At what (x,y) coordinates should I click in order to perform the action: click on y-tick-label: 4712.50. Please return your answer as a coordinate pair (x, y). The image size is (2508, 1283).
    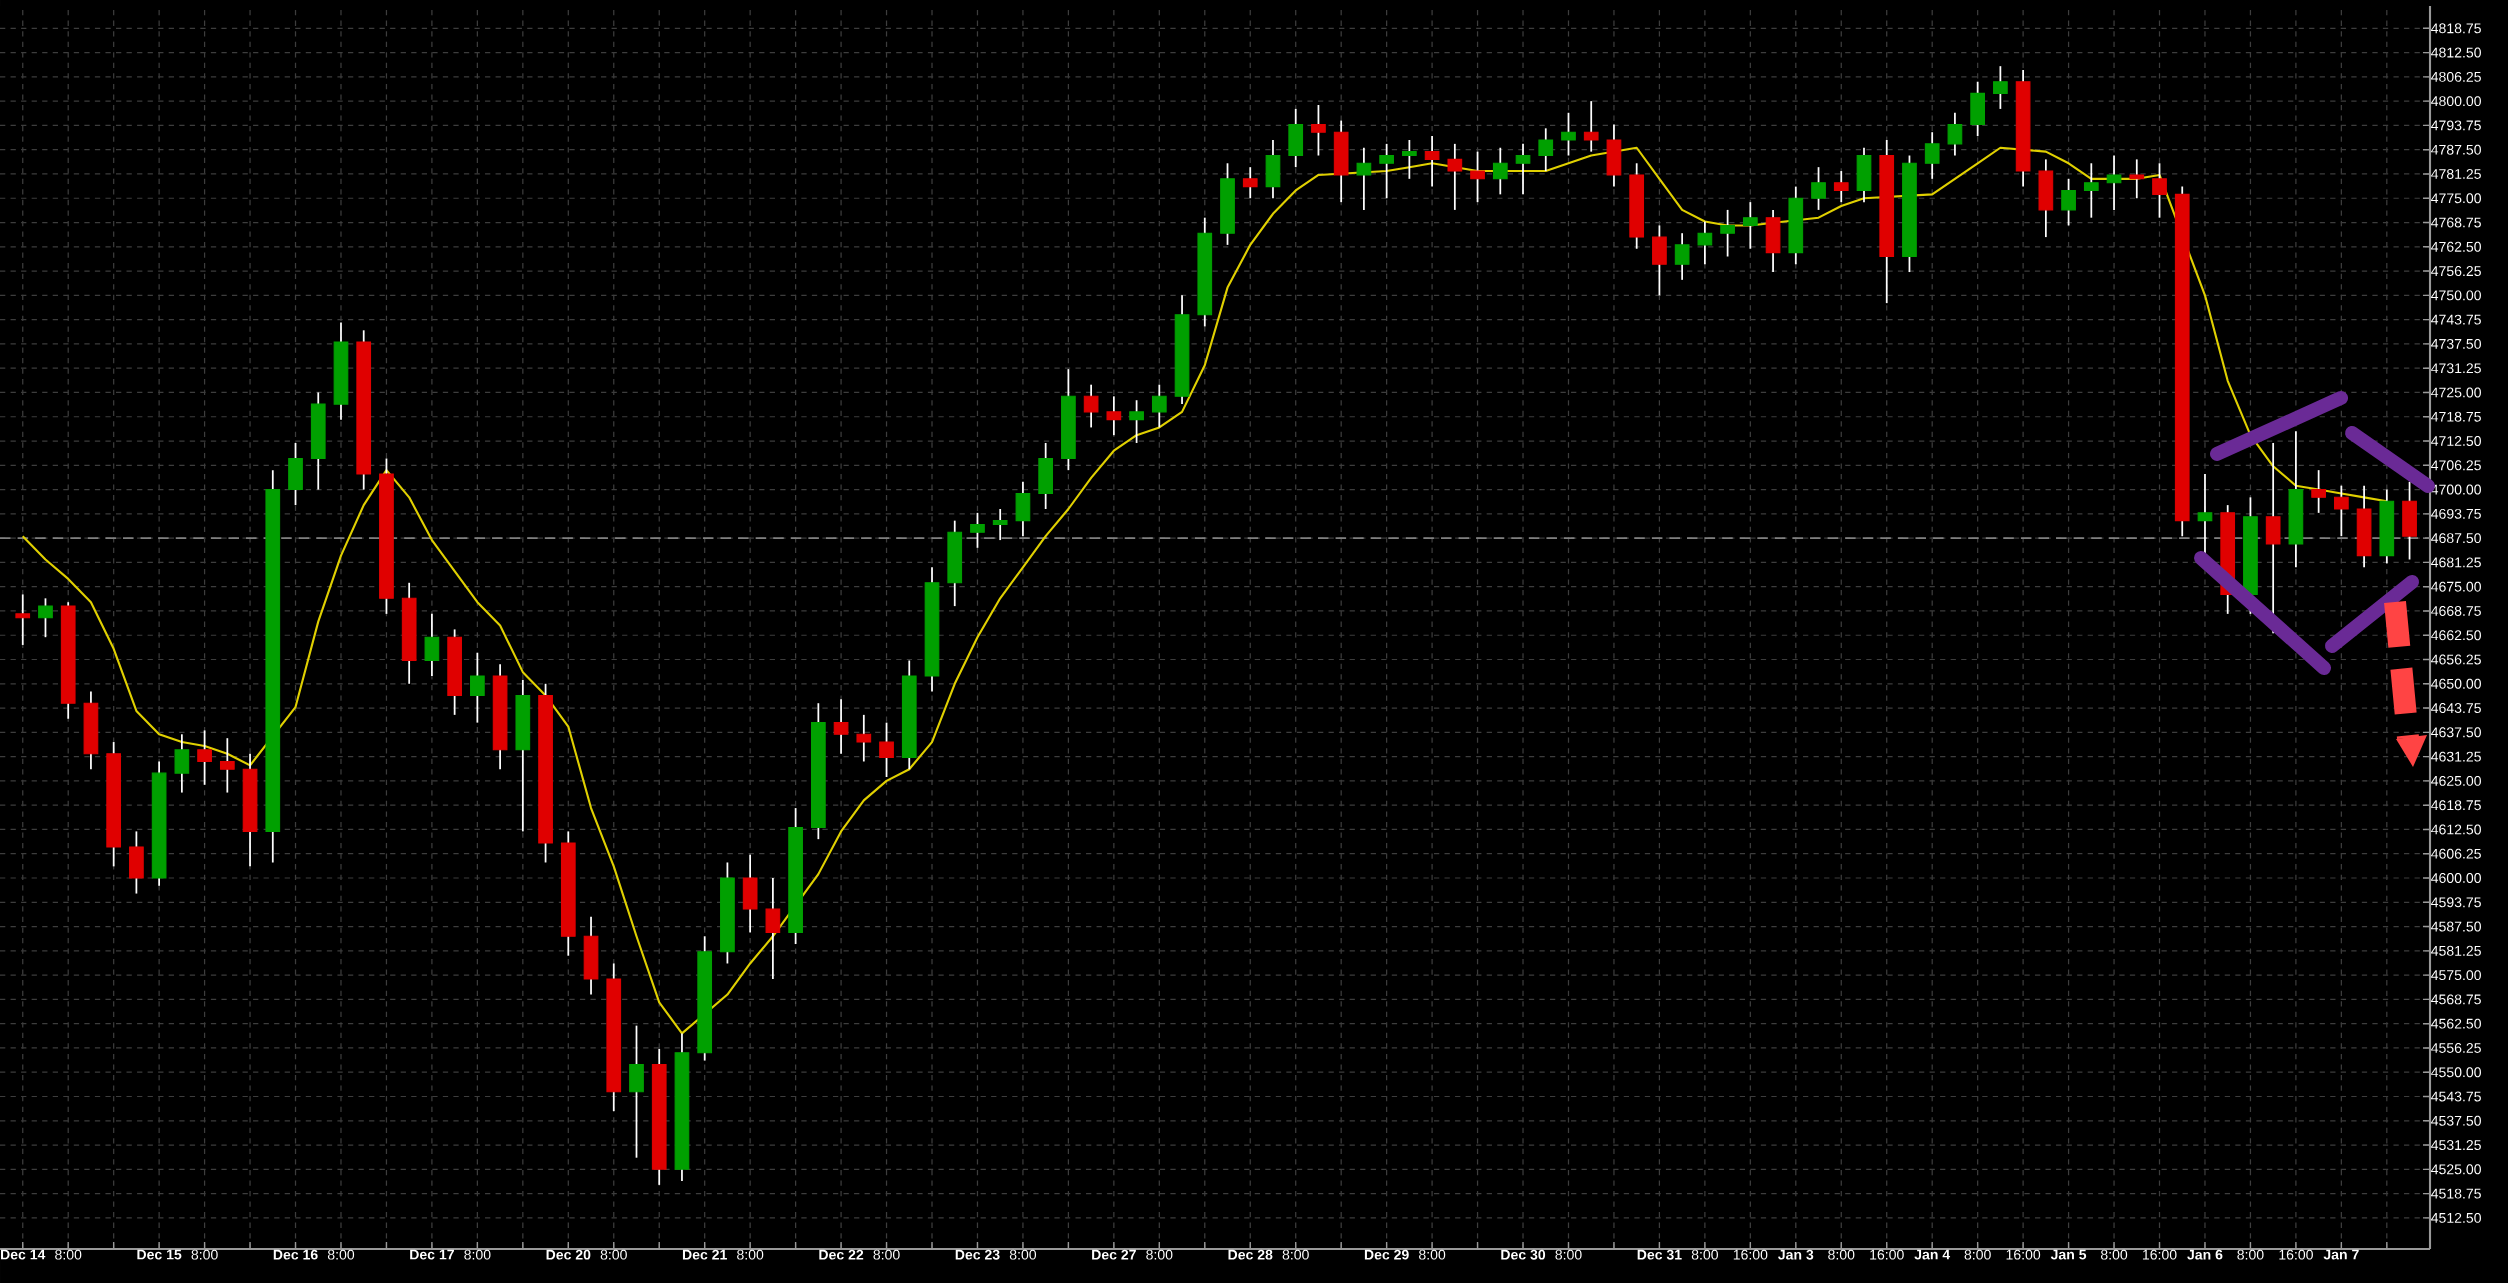
    Looking at the image, I should click on (2456, 441).